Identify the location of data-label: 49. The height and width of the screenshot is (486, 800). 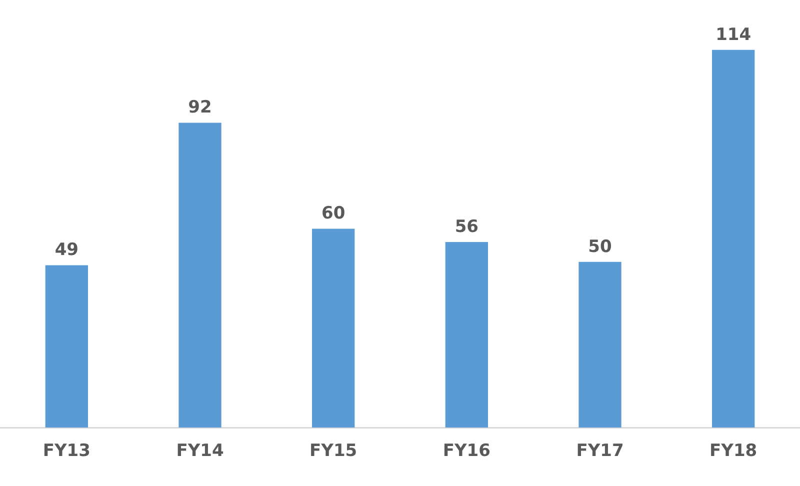
(66, 250).